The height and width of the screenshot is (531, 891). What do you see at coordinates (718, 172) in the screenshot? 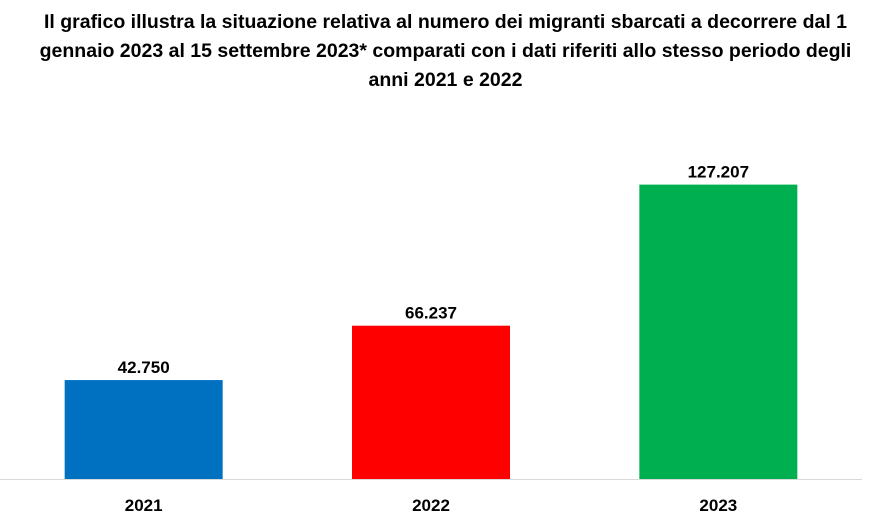
I see `data-label-2023: 127.207` at bounding box center [718, 172].